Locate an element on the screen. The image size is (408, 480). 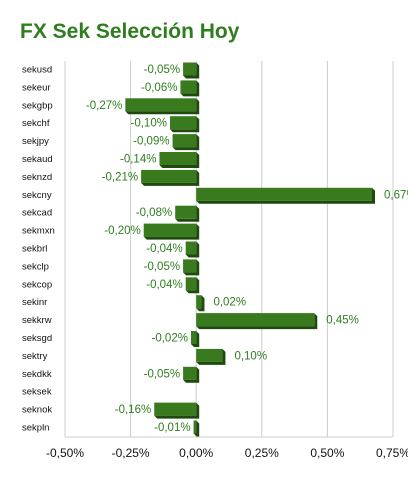
bar-shadow-sekinr is located at coordinates (200, 303).